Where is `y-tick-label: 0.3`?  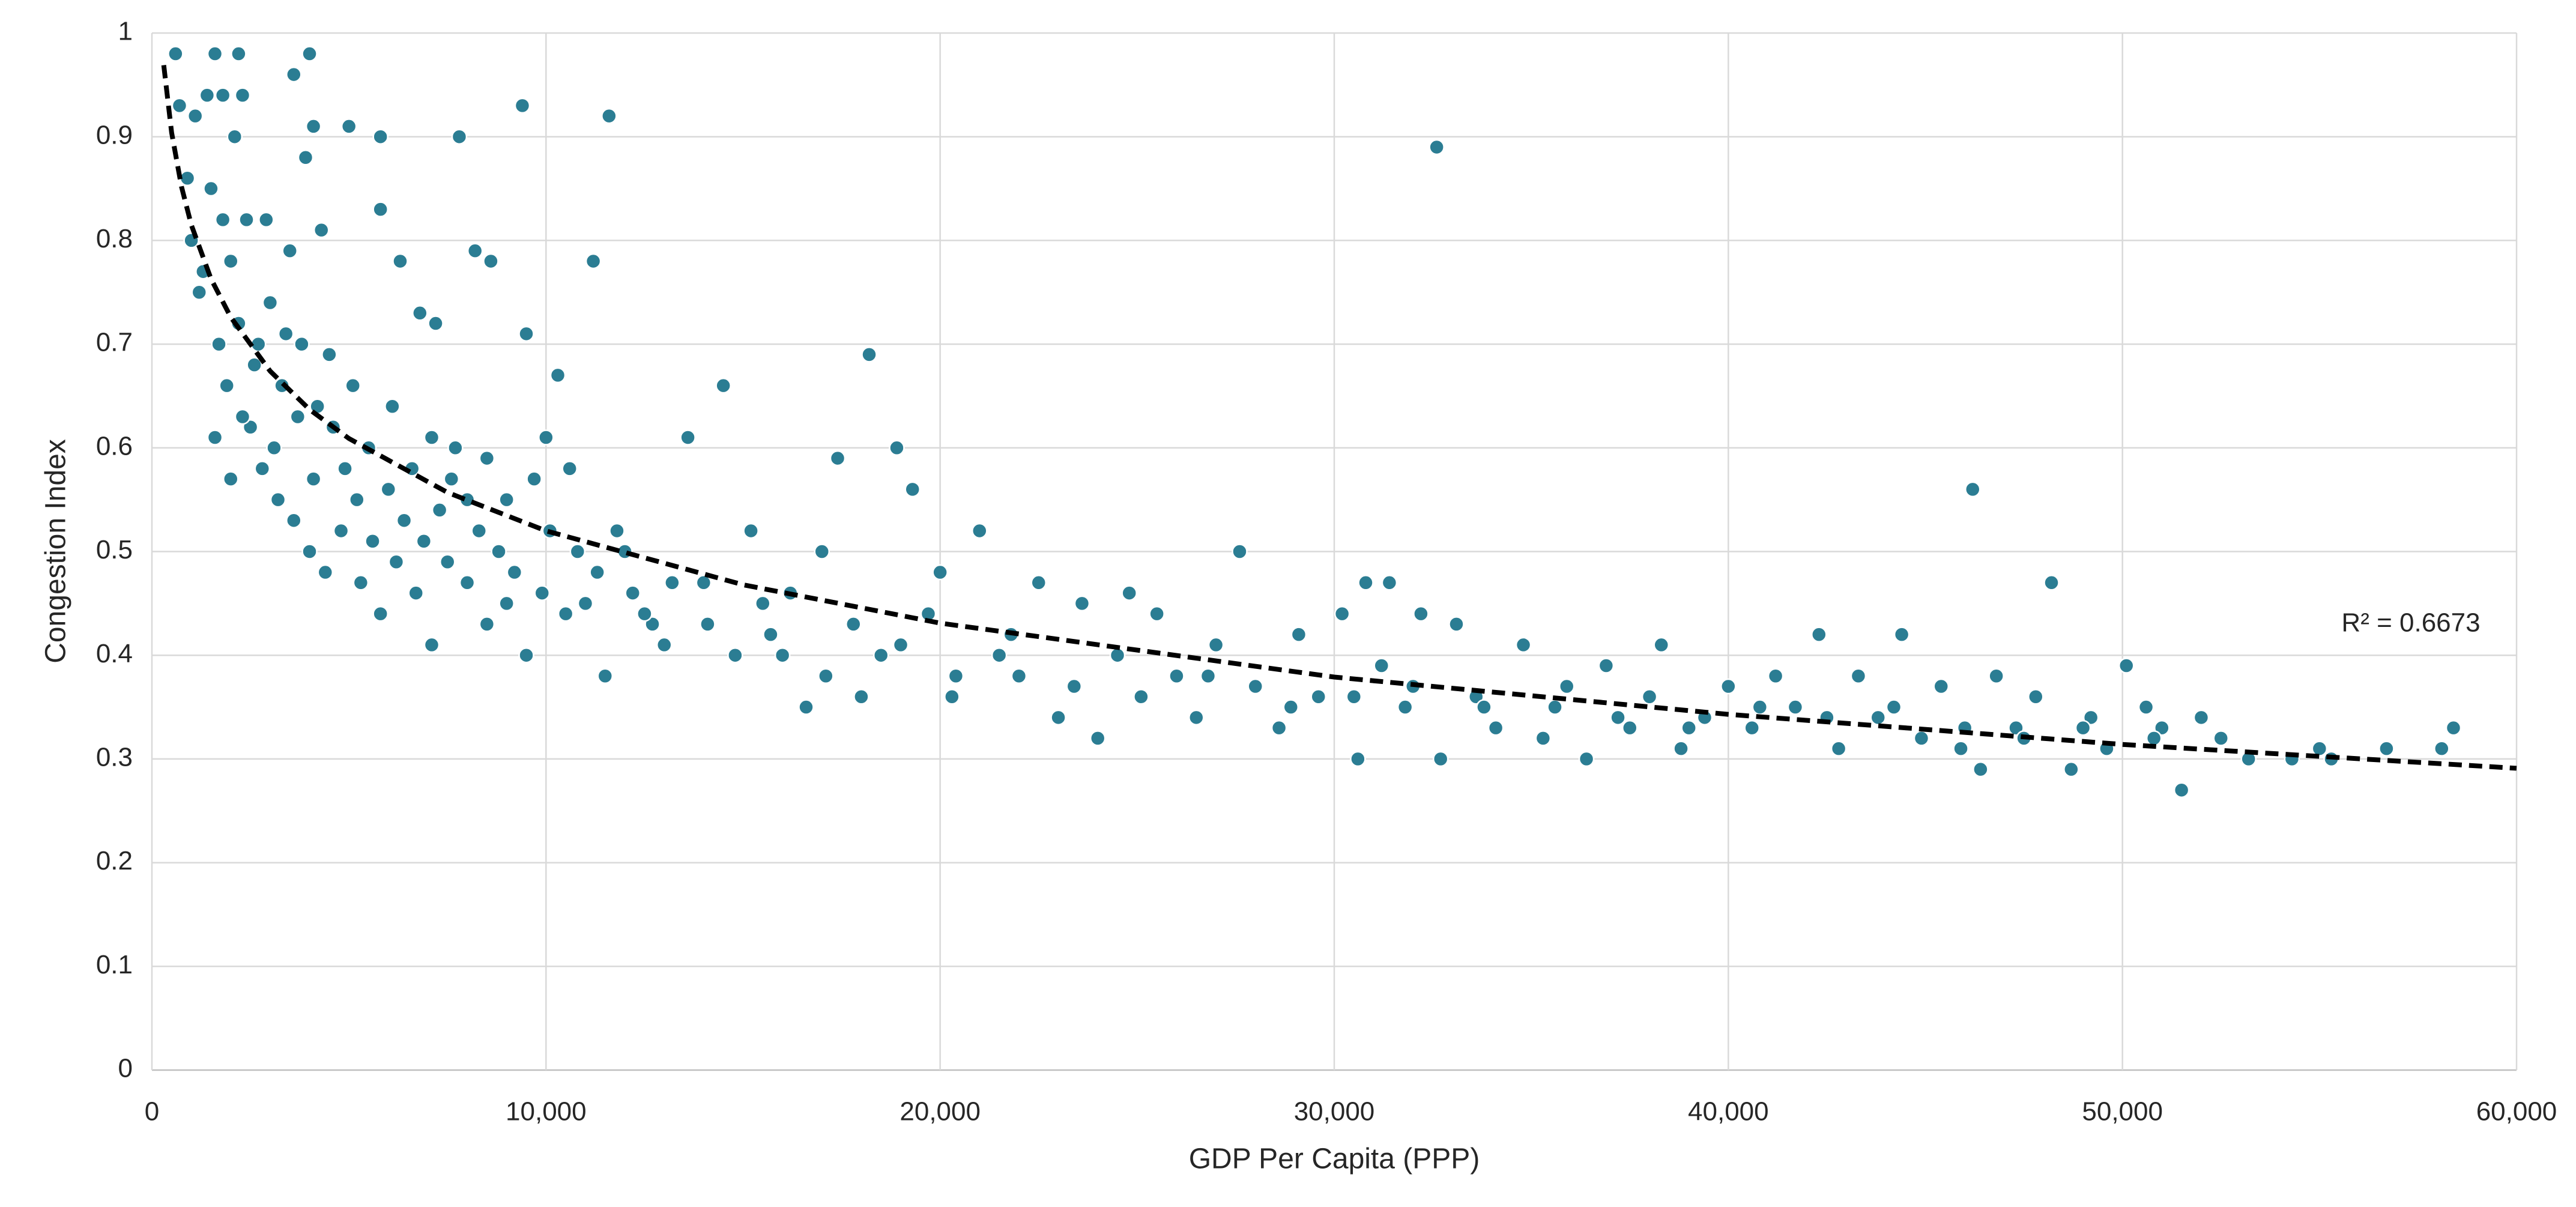 y-tick-label: 0.3 is located at coordinates (115, 757).